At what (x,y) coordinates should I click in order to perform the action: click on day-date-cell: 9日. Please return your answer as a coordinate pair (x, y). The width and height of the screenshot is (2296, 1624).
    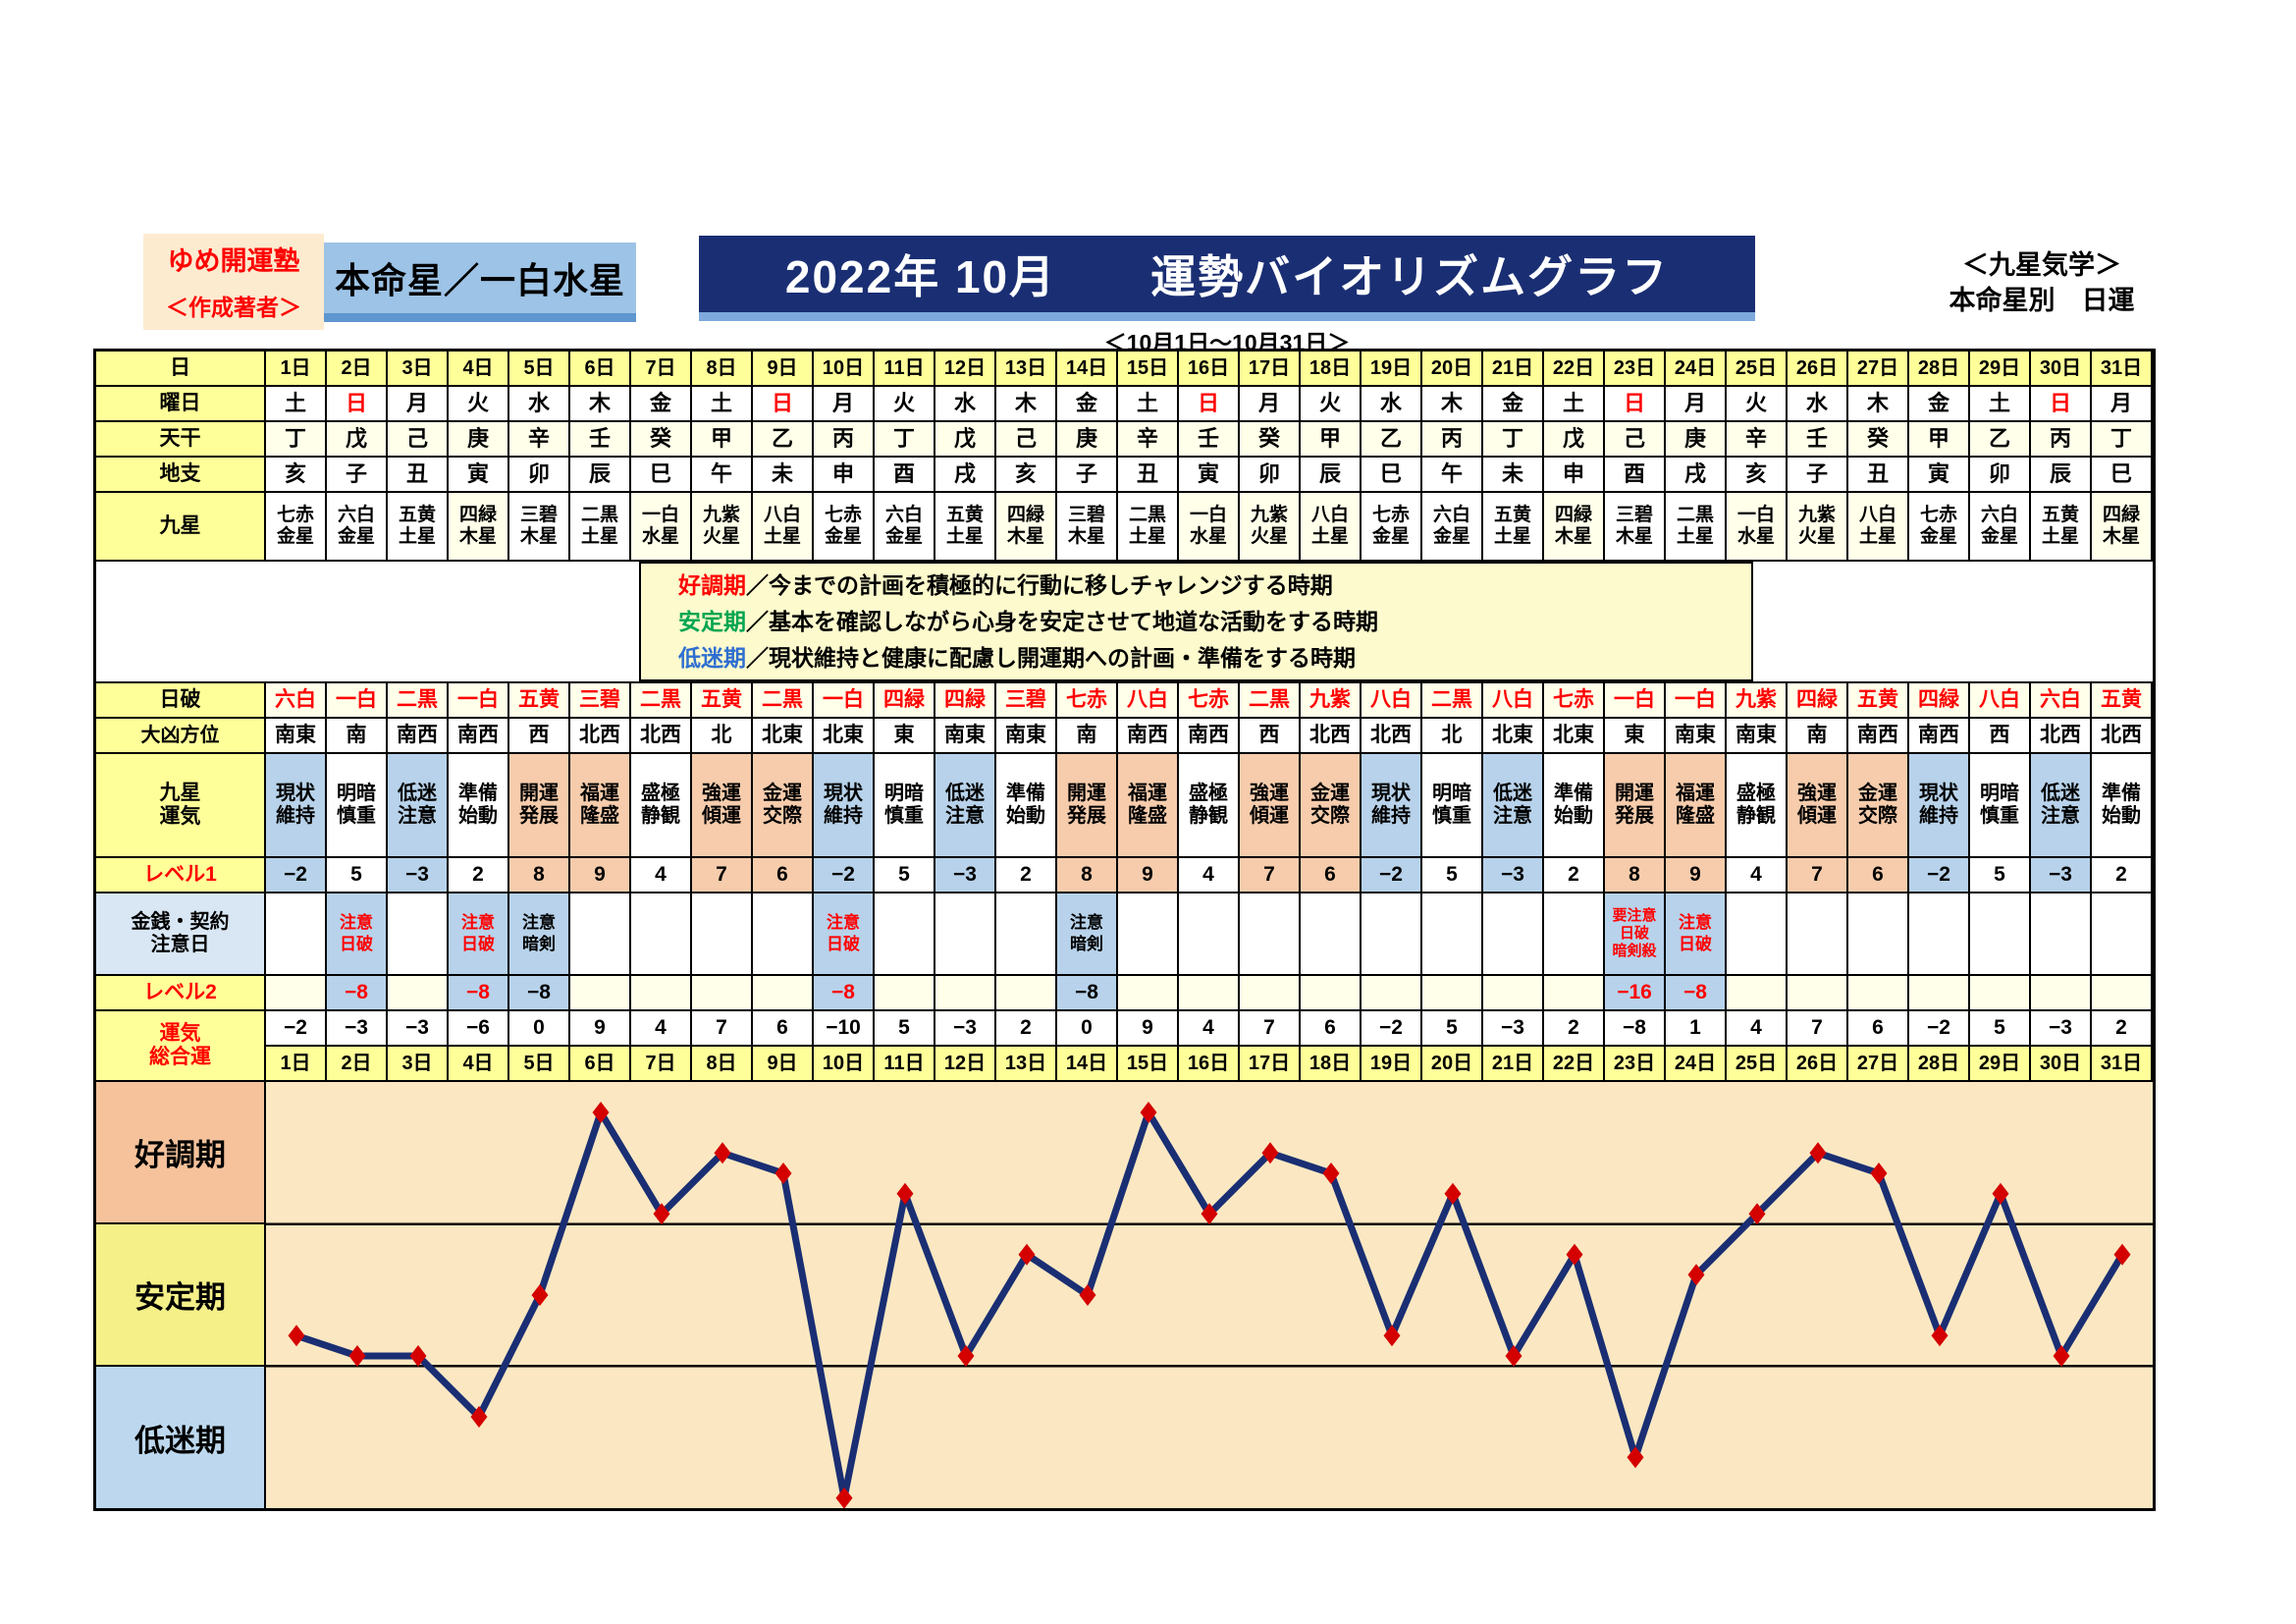
    Looking at the image, I should click on (783, 369).